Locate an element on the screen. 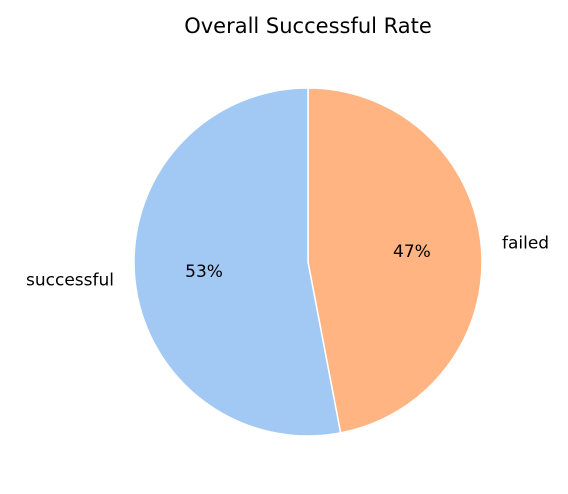 The width and height of the screenshot is (568, 494). chart-title: Overall Successful Rate is located at coordinates (308, 26).